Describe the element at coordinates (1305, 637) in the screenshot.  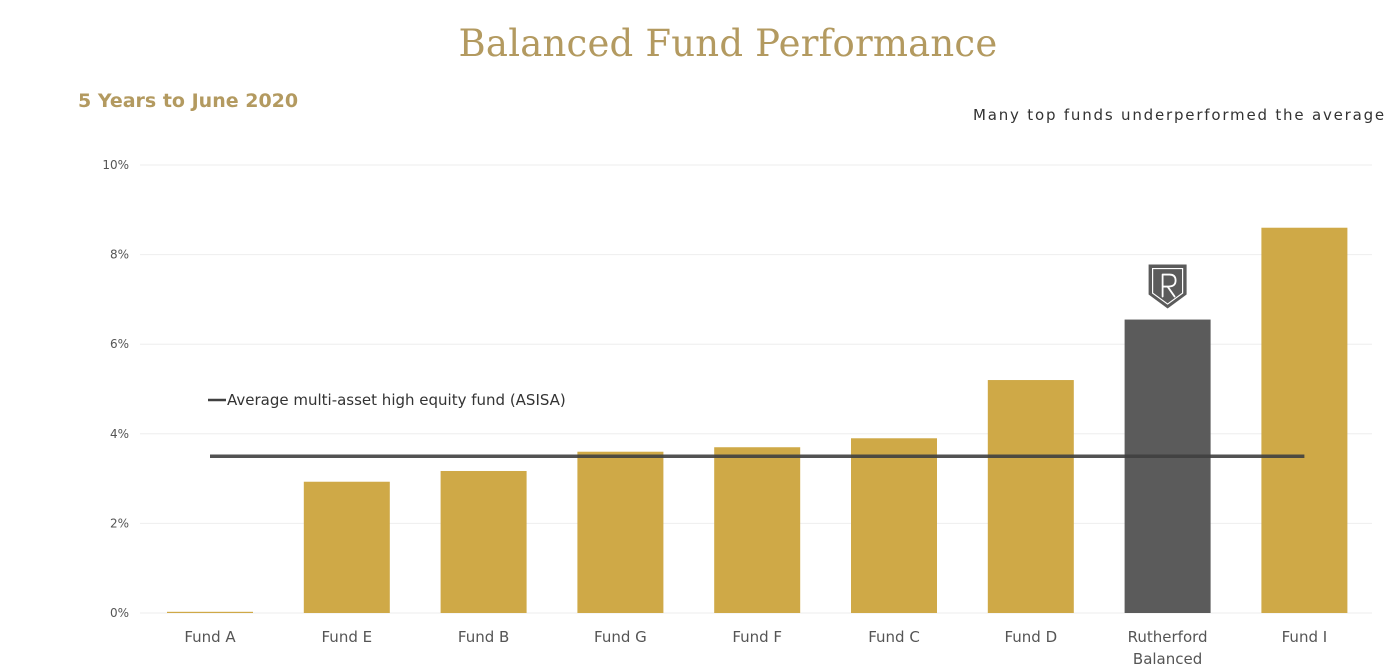
I see `x-category-label: Fund I` at that location.